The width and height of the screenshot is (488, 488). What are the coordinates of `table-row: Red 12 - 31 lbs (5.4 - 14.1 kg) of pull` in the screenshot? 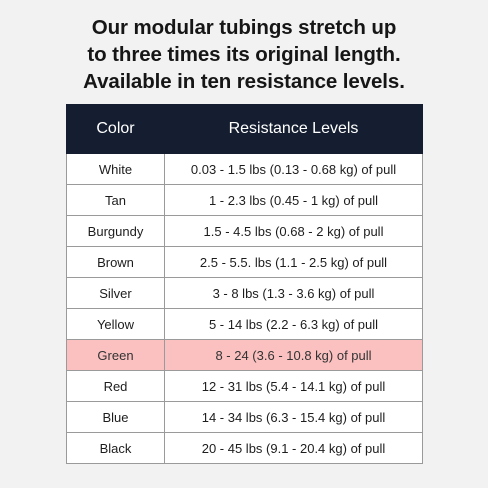 It's located at (244, 386).